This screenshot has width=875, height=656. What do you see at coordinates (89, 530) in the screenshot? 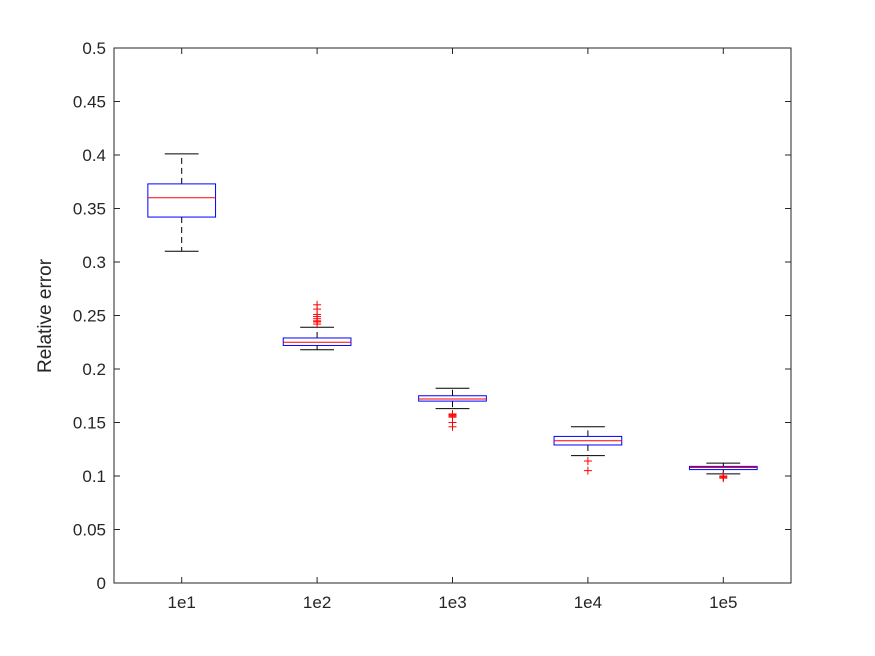
I see `y-tick-label: 0.05` at bounding box center [89, 530].